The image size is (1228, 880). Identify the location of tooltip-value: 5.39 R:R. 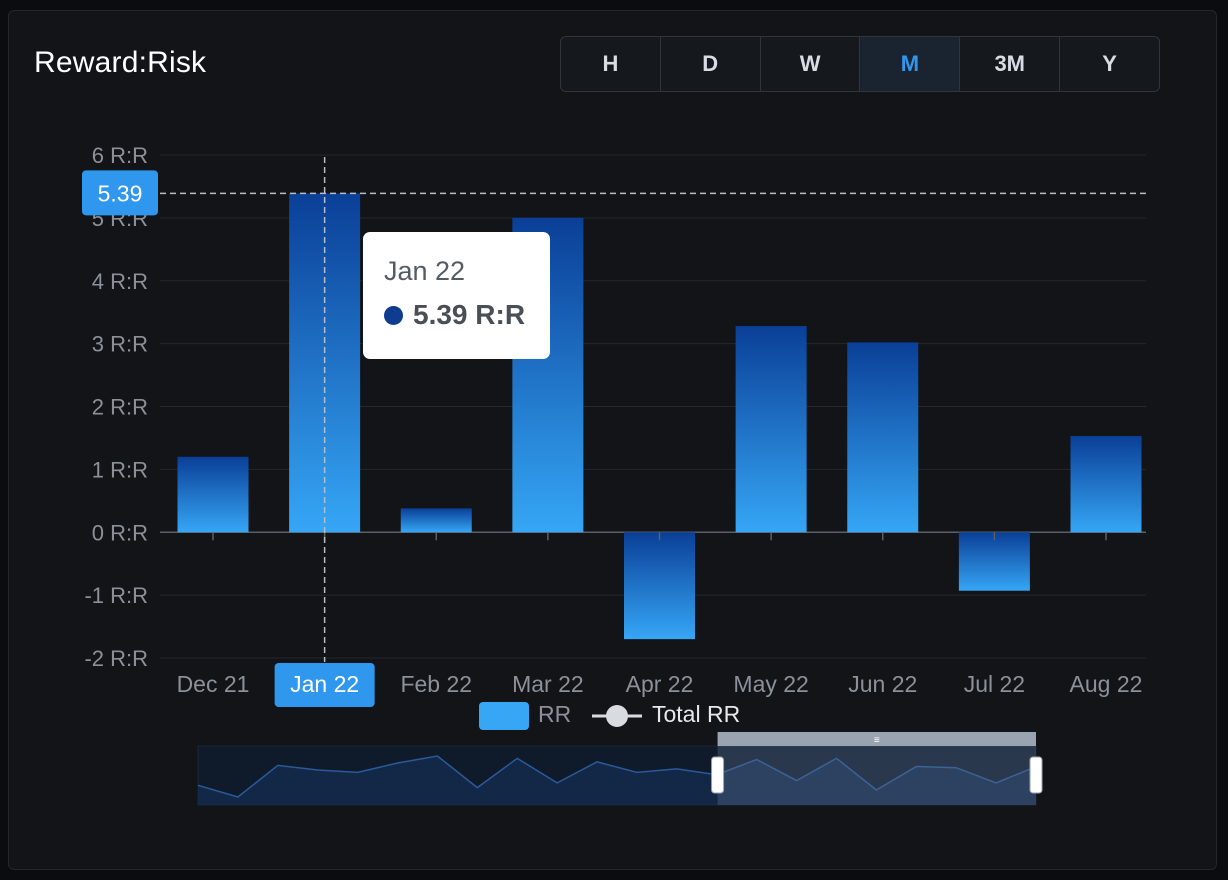
(469, 314).